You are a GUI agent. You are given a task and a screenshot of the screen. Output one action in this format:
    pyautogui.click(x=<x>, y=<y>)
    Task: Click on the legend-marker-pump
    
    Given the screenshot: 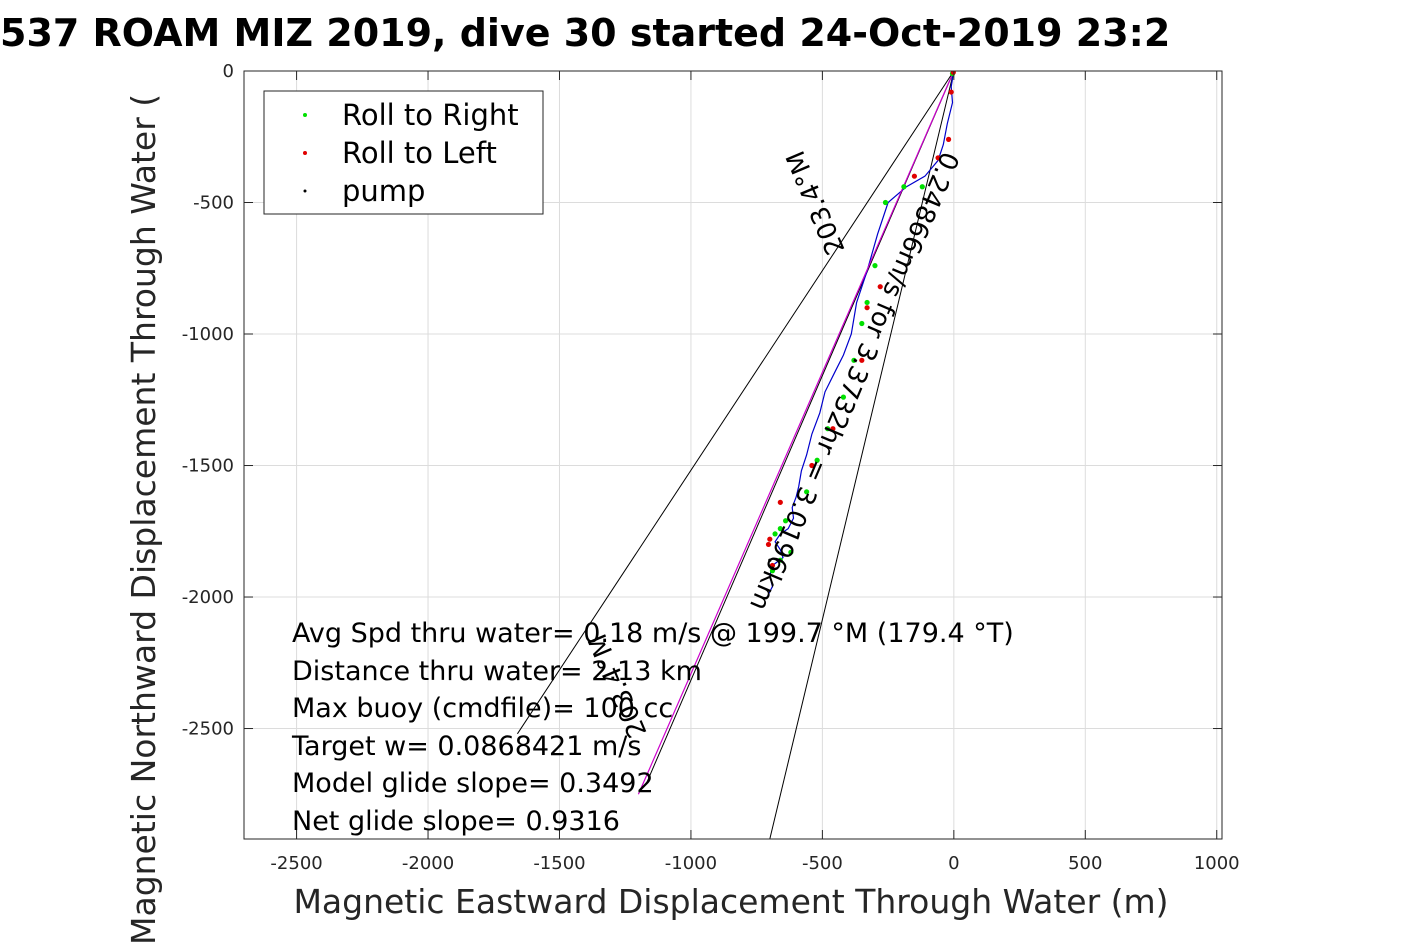 What is the action you would take?
    pyautogui.click(x=305, y=191)
    